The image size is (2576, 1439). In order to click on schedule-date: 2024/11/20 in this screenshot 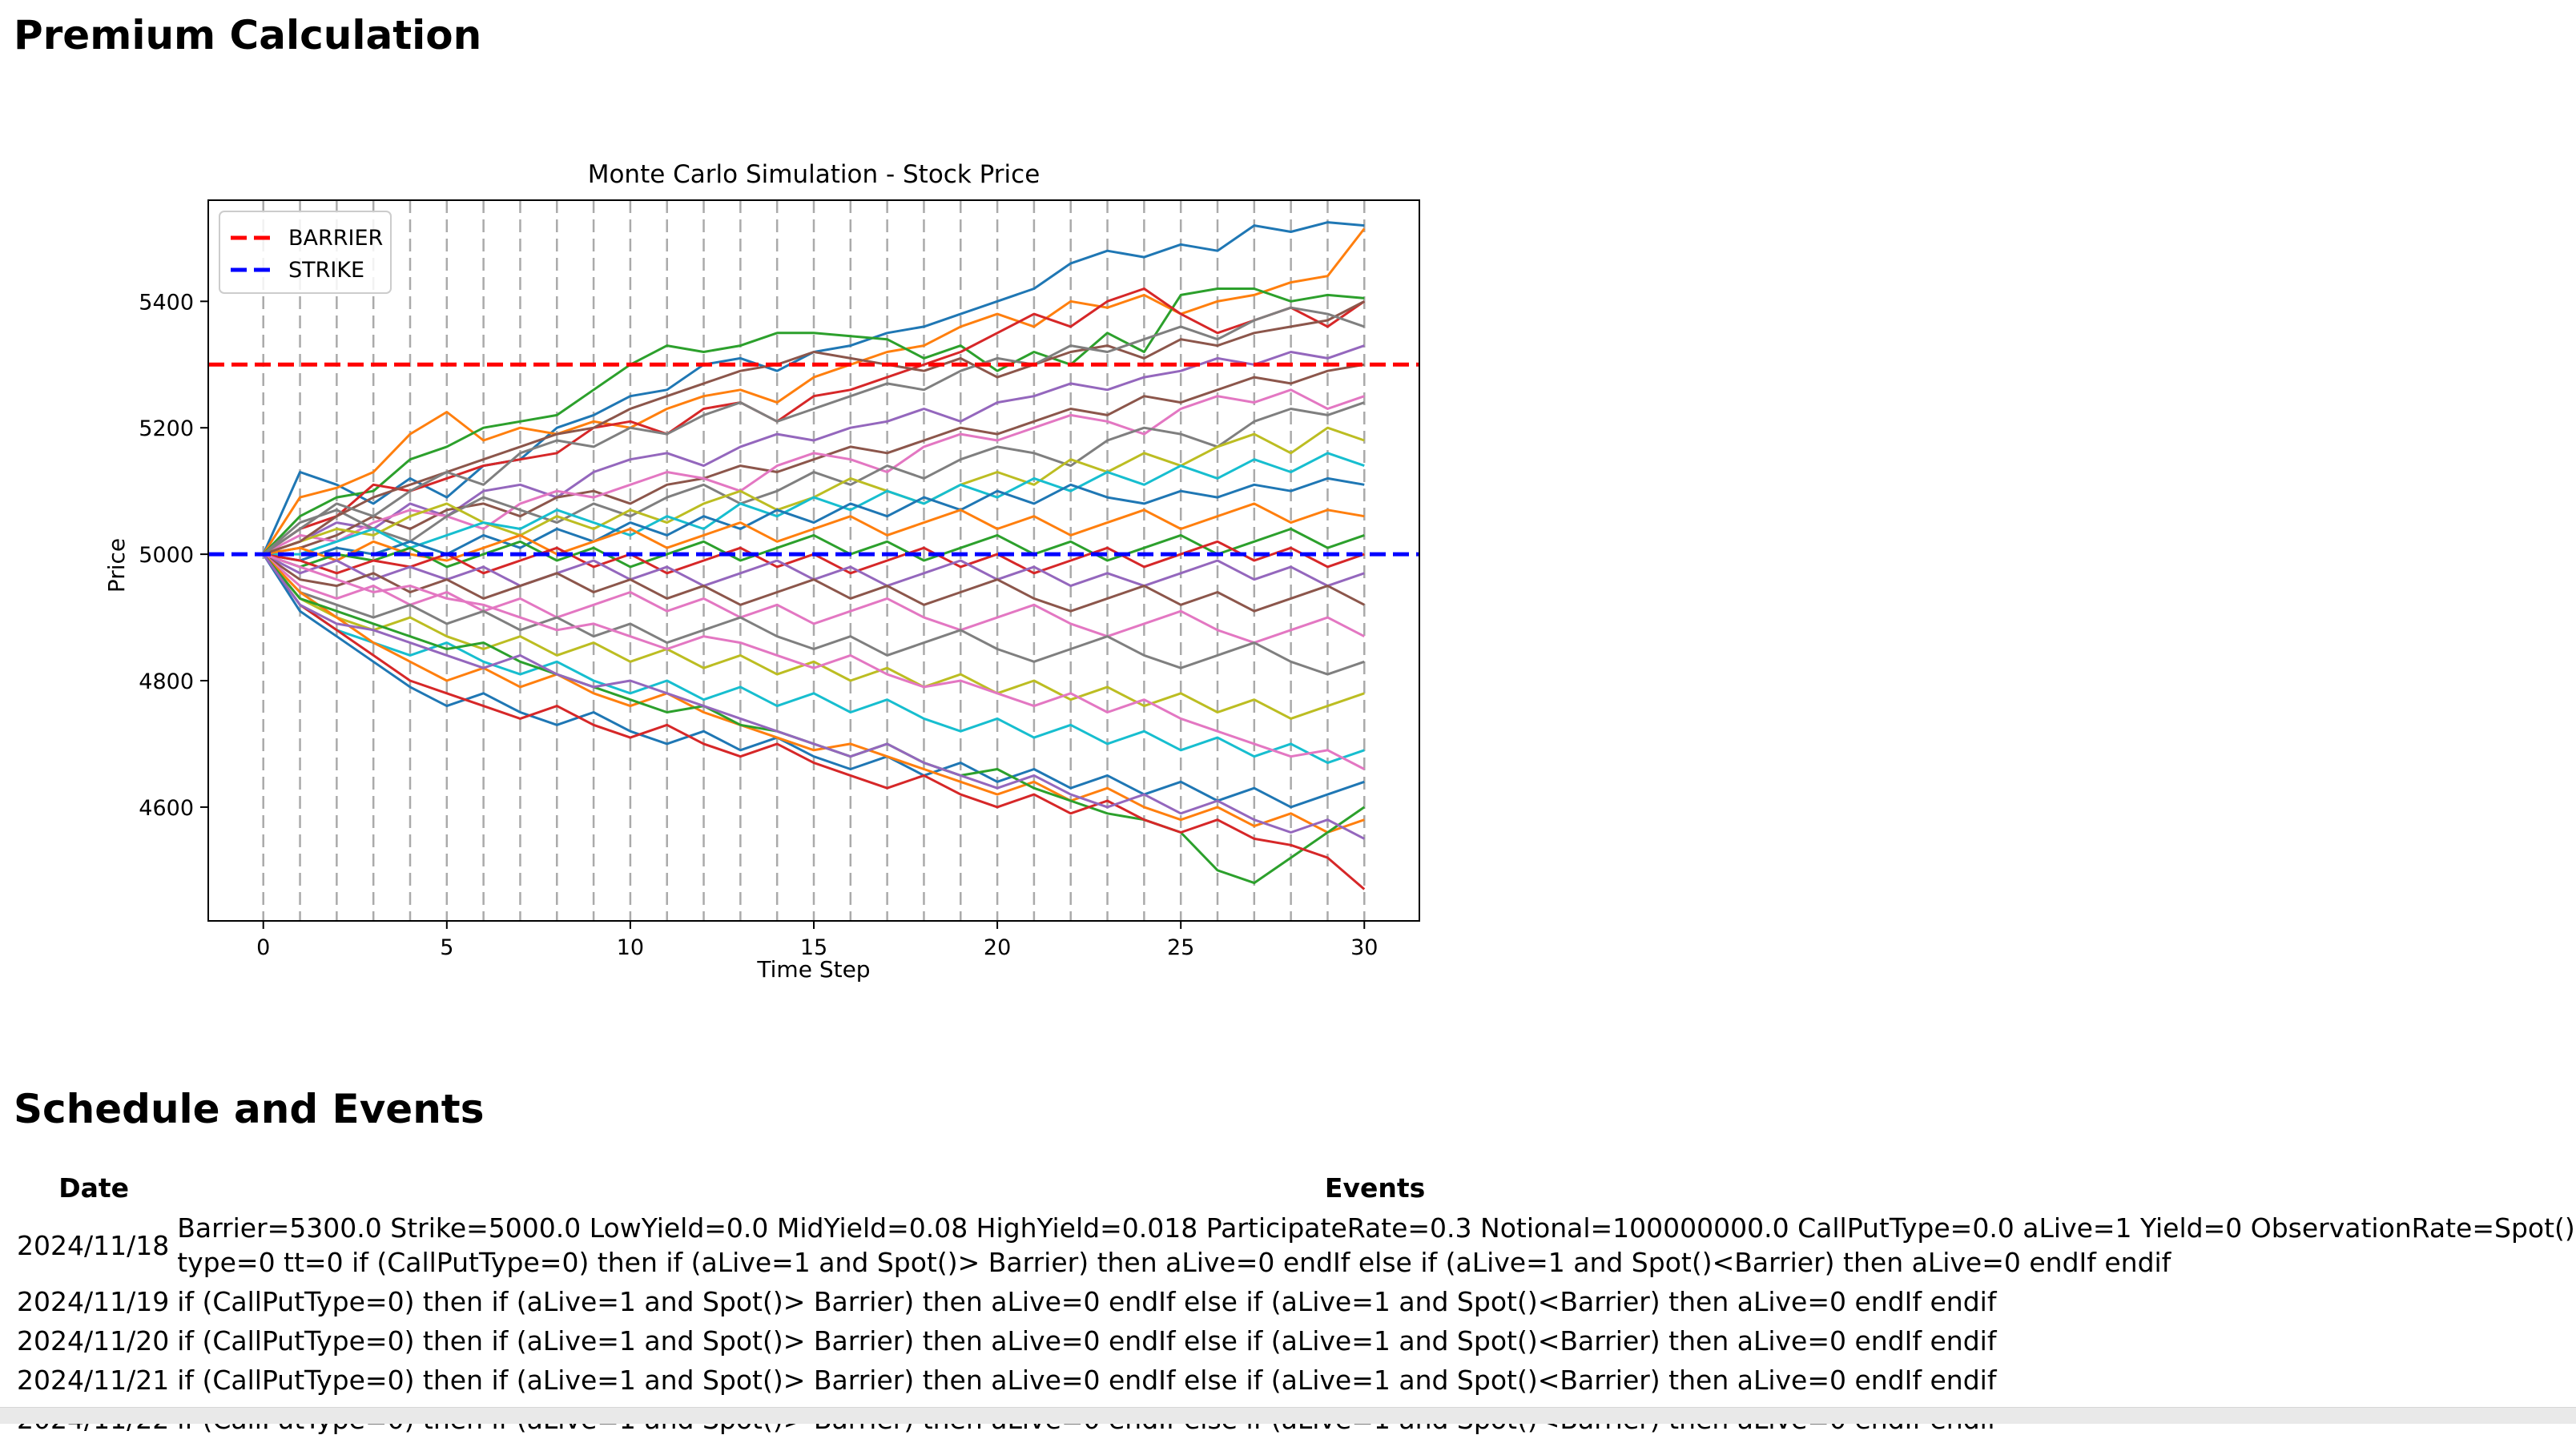, I will do `click(93, 1341)`.